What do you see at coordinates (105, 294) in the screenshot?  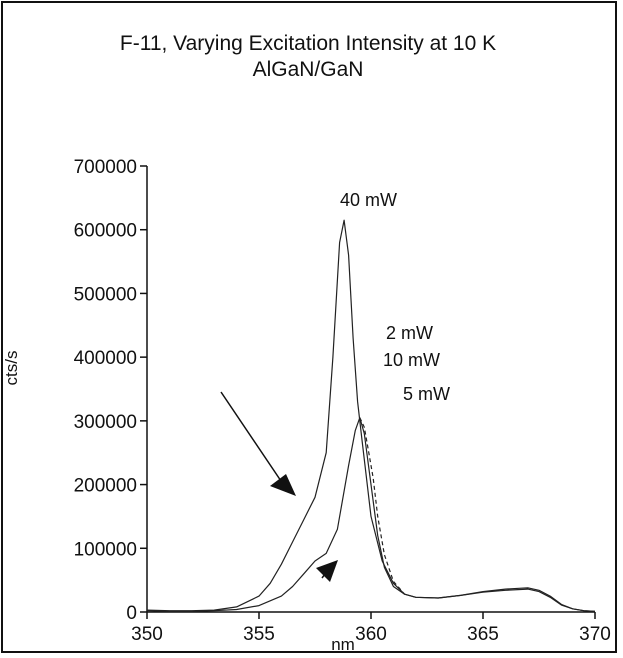 I see `y-tick-label: 500000` at bounding box center [105, 294].